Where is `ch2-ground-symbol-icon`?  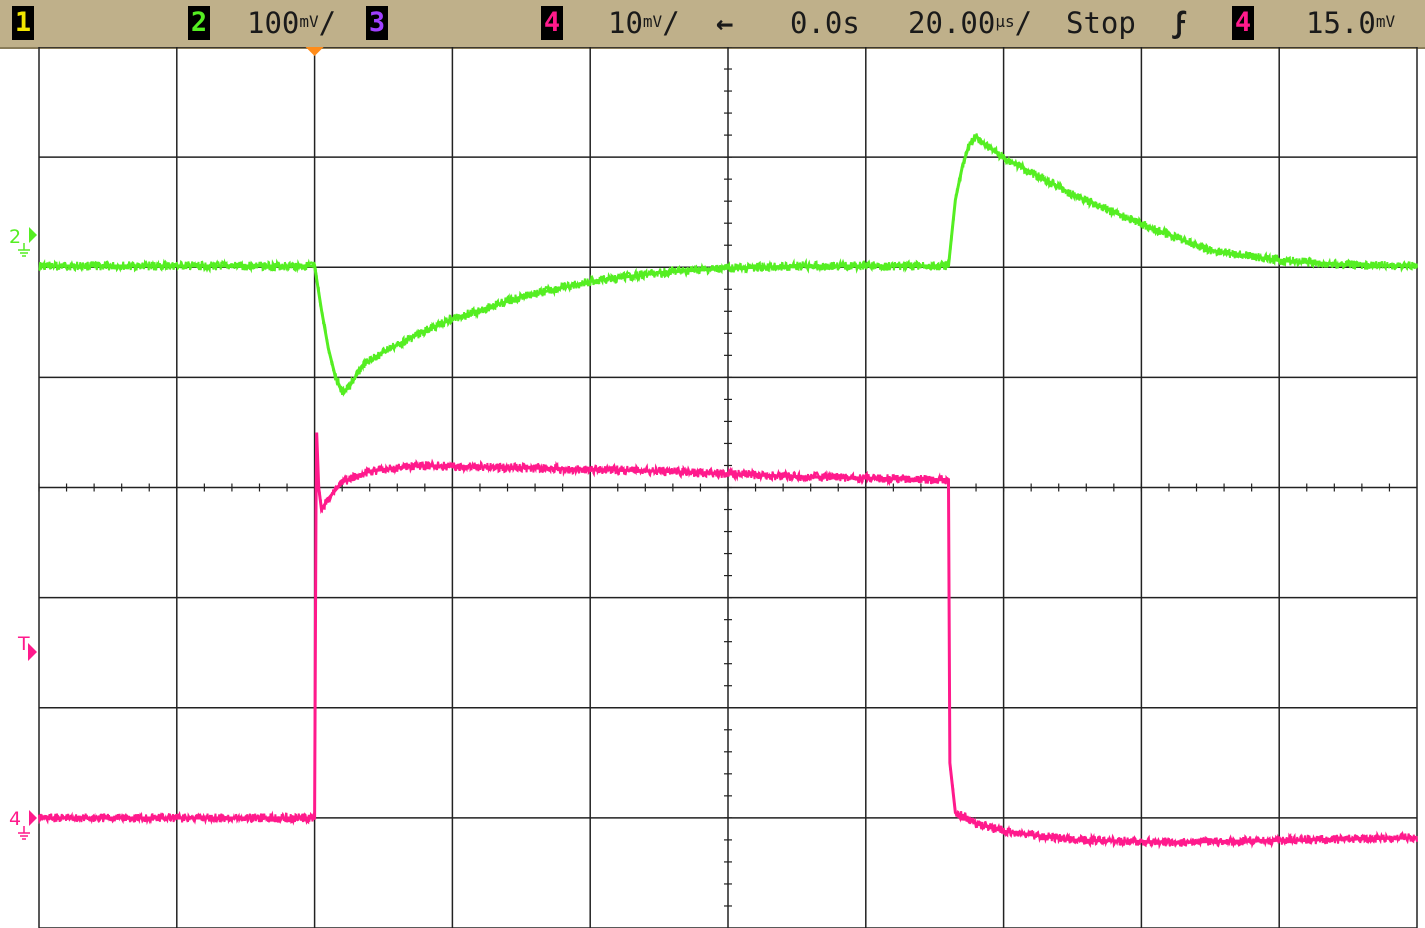
ch2-ground-symbol-icon is located at coordinates (24, 250).